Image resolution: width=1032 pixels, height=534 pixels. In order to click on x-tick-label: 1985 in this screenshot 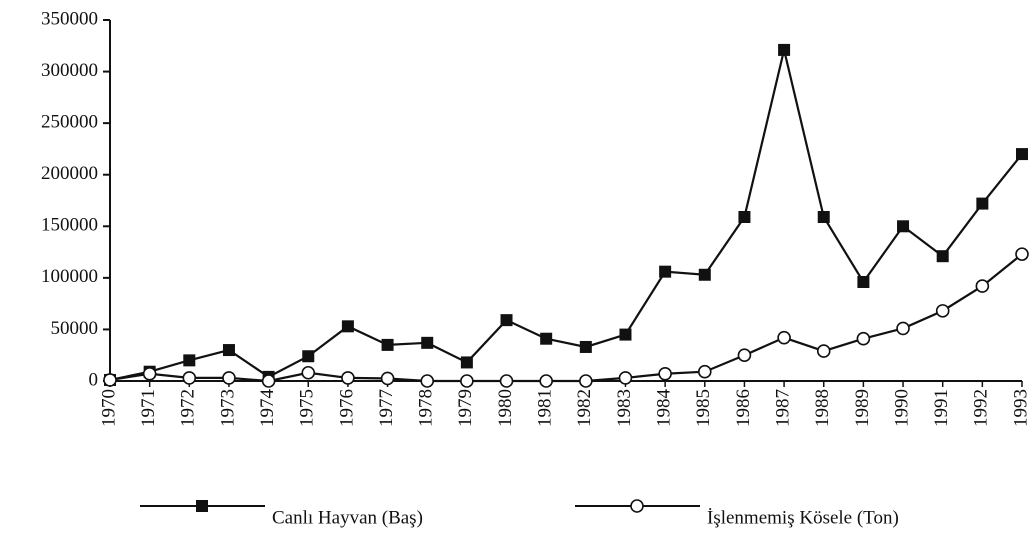, I will do `click(703, 408)`.